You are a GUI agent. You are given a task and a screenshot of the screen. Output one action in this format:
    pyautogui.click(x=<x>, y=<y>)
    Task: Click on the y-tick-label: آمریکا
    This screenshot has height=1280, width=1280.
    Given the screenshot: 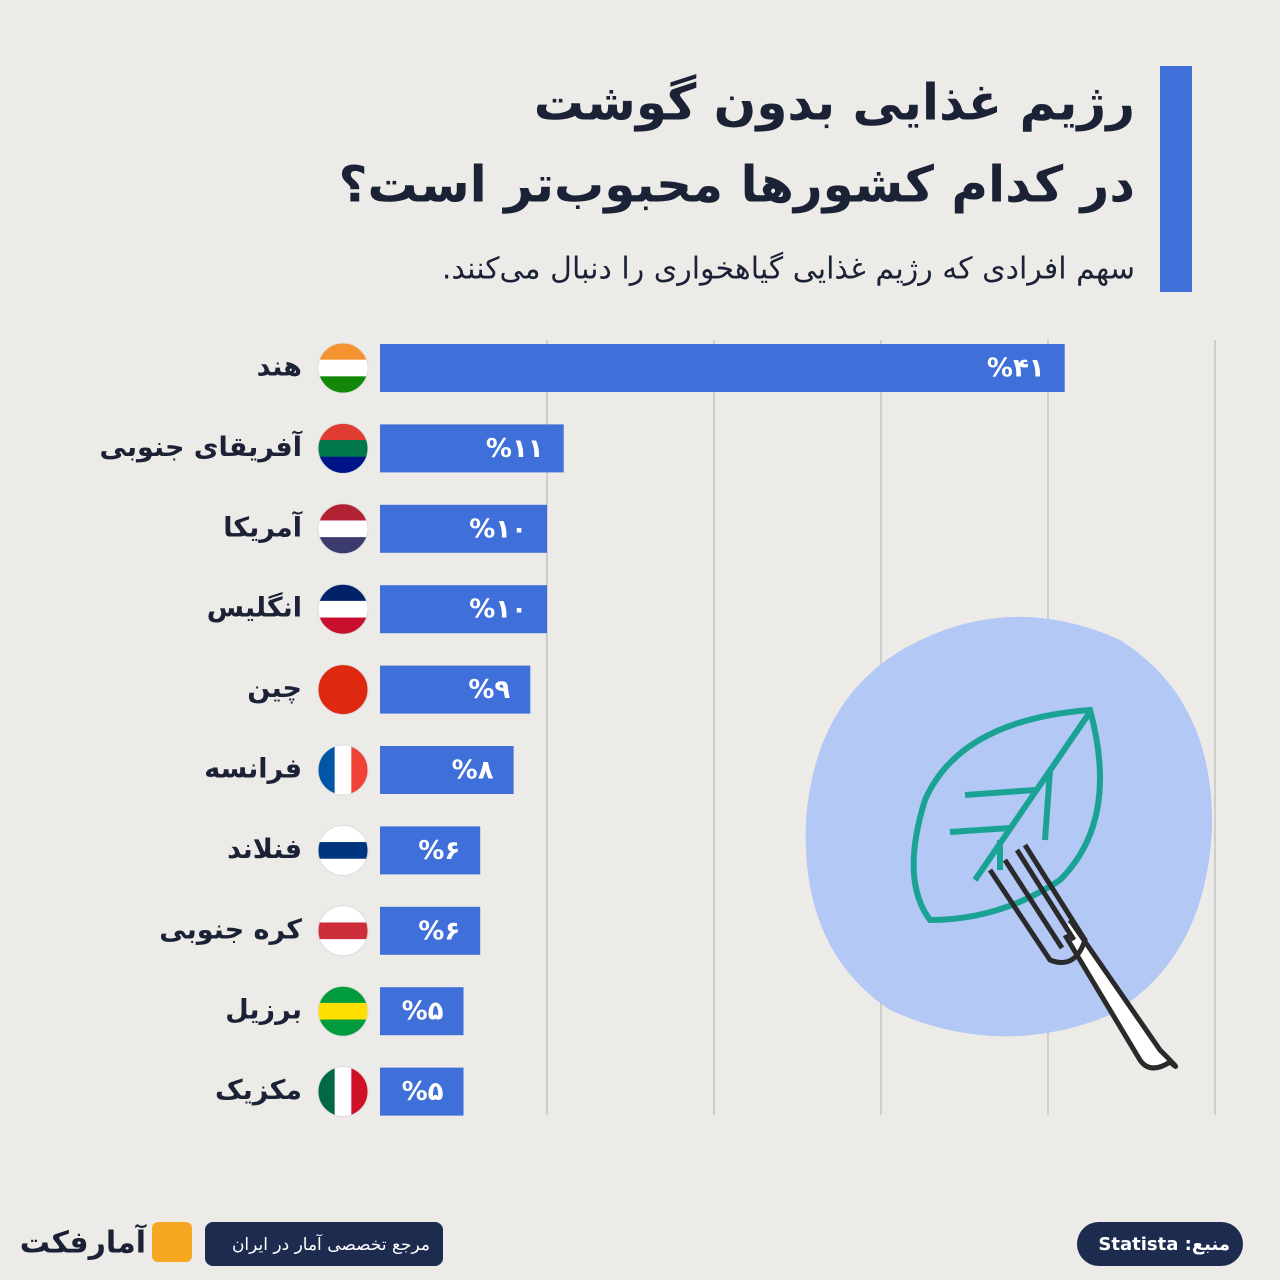 What is the action you would take?
    pyautogui.click(x=262, y=526)
    